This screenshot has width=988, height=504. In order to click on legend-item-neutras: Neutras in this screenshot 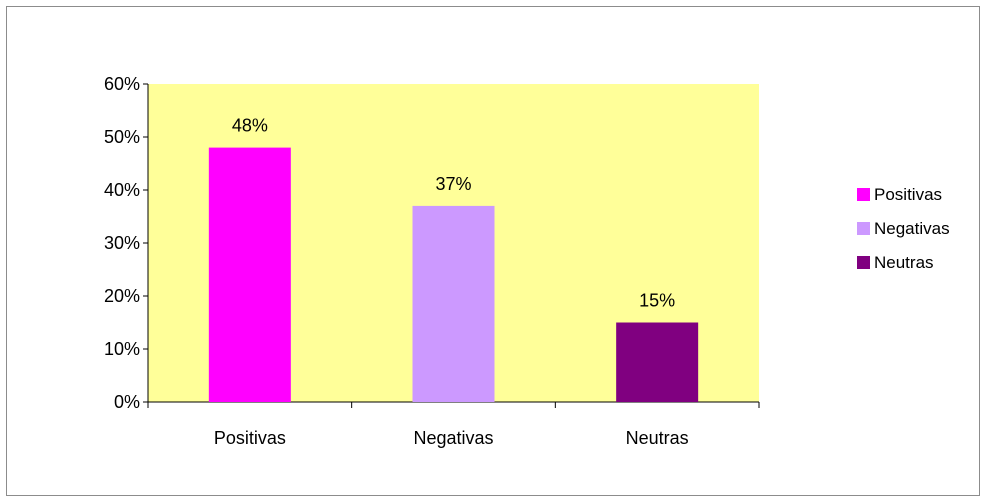, I will do `click(903, 262)`.